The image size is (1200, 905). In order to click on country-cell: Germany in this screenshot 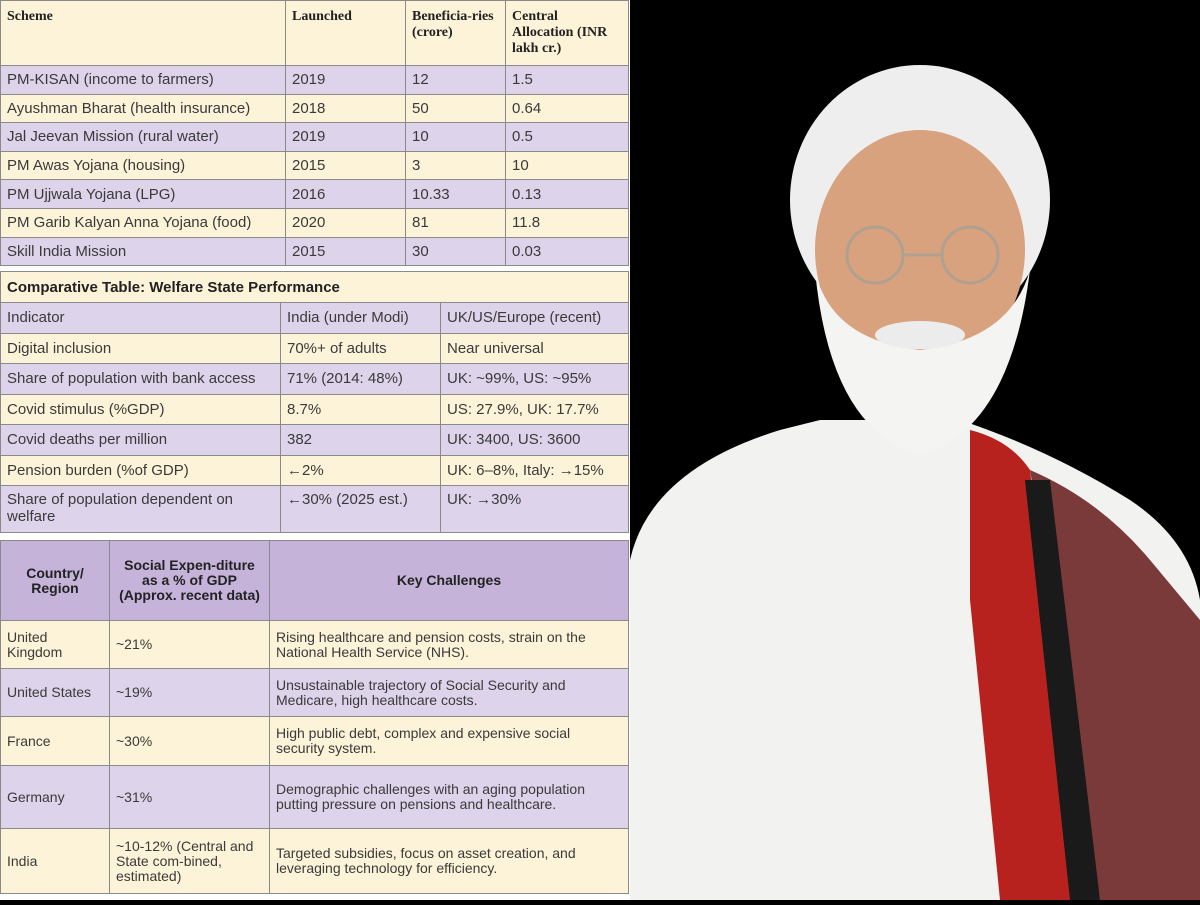, I will do `click(55, 797)`.